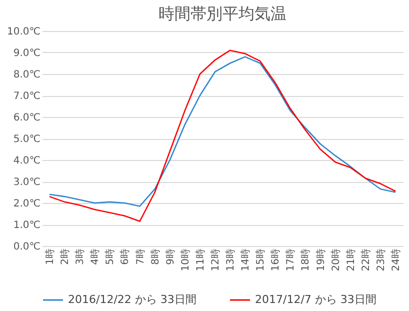 This screenshot has height=311, width=409. What do you see at coordinates (170, 256) in the screenshot?
I see `x-tick-label: 9時` at bounding box center [170, 256].